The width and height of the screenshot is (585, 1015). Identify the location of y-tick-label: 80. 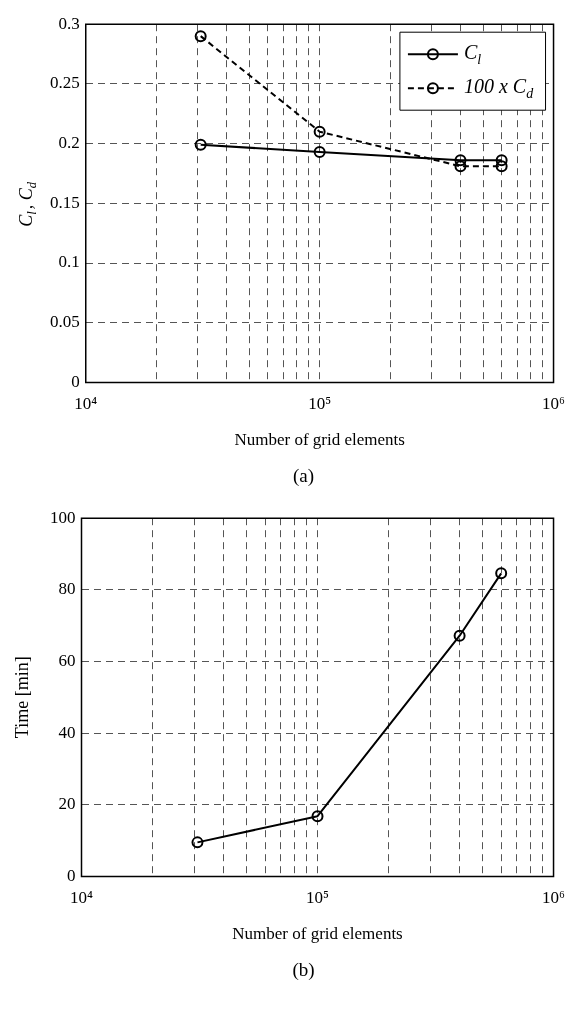
(67, 589).